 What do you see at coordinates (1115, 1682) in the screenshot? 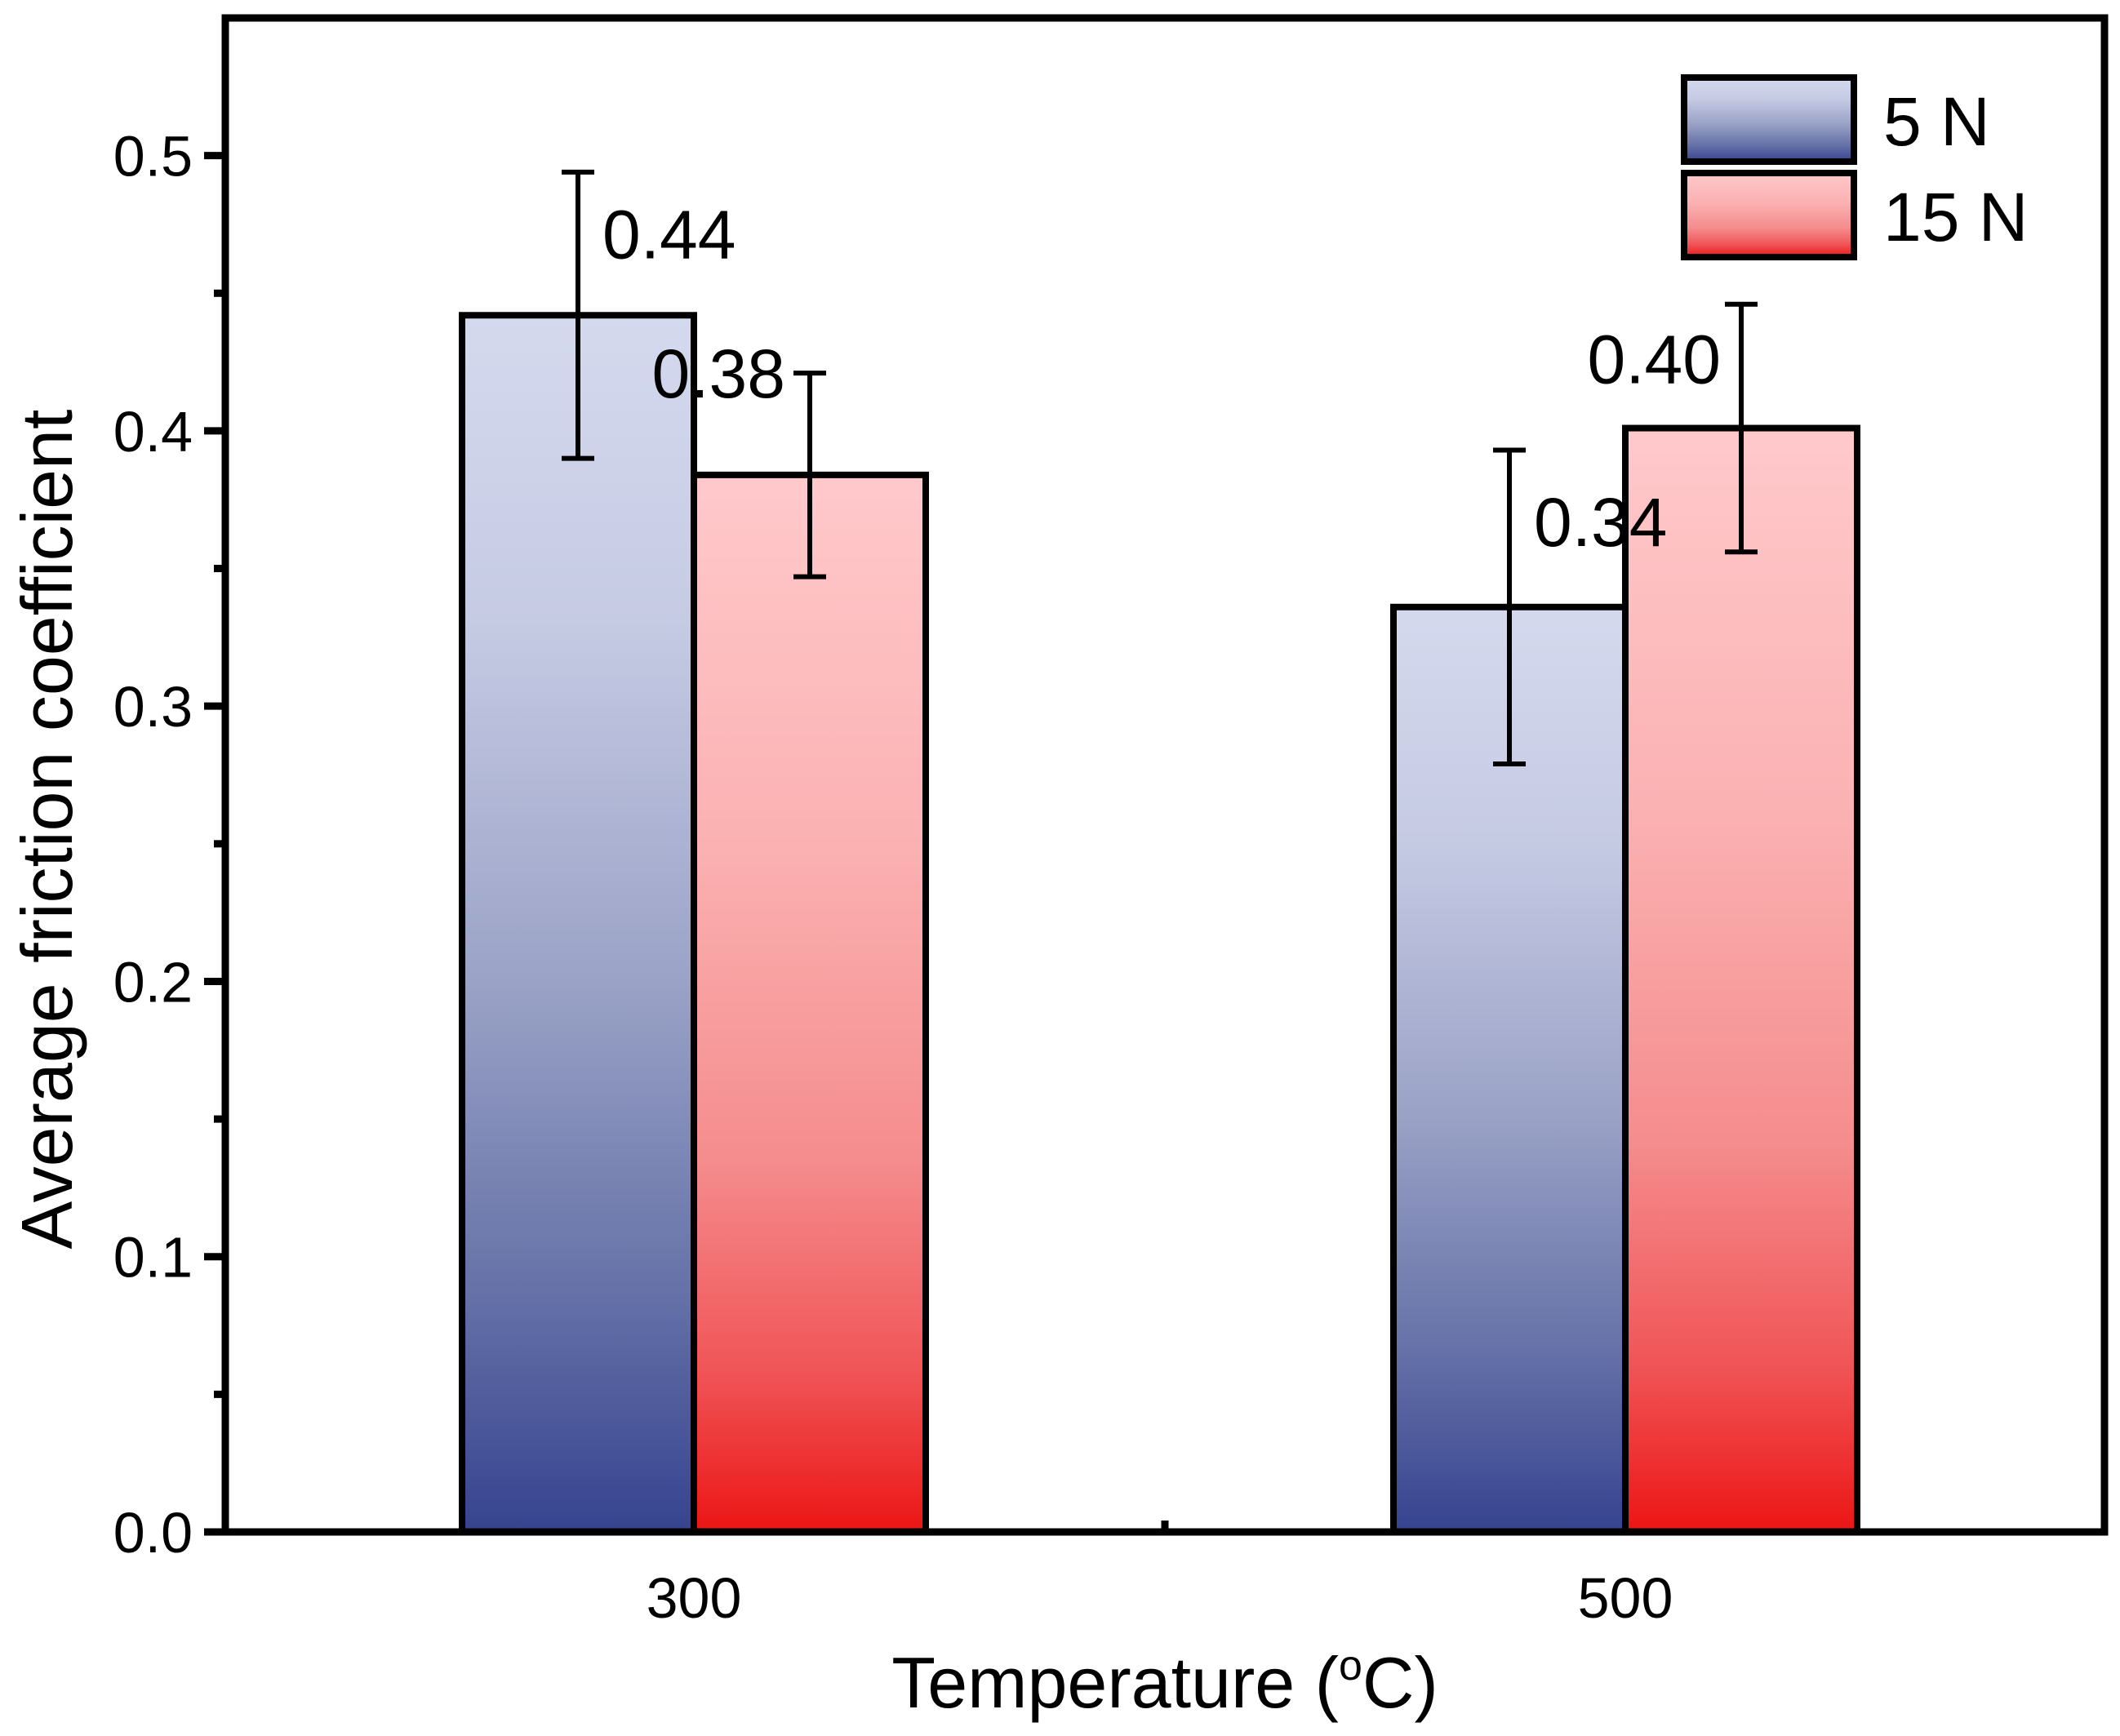
I see `x-axis-title-main: Temperature (` at bounding box center [1115, 1682].